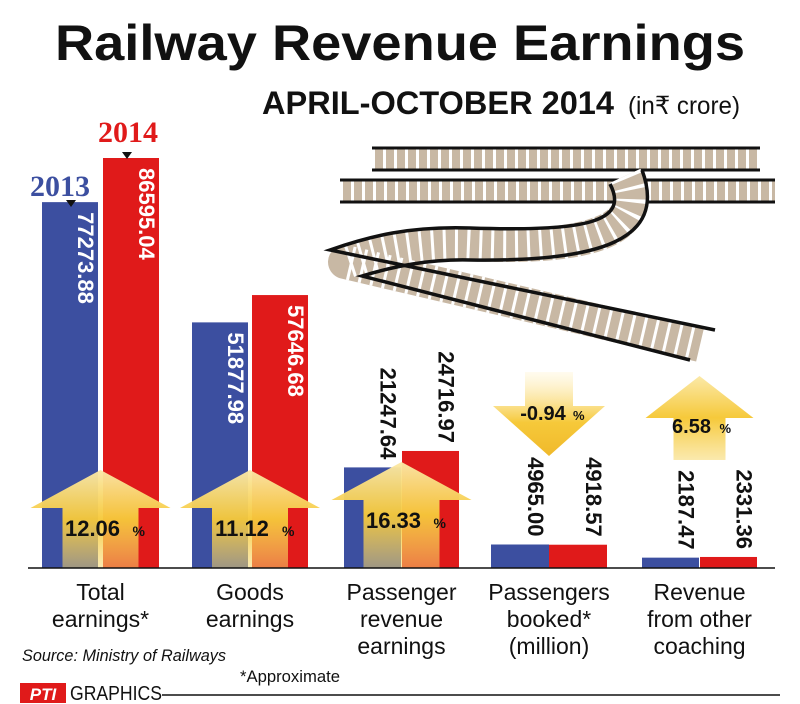 This screenshot has height=704, width=800. What do you see at coordinates (699, 646) in the screenshot?
I see `category-label: coaching` at bounding box center [699, 646].